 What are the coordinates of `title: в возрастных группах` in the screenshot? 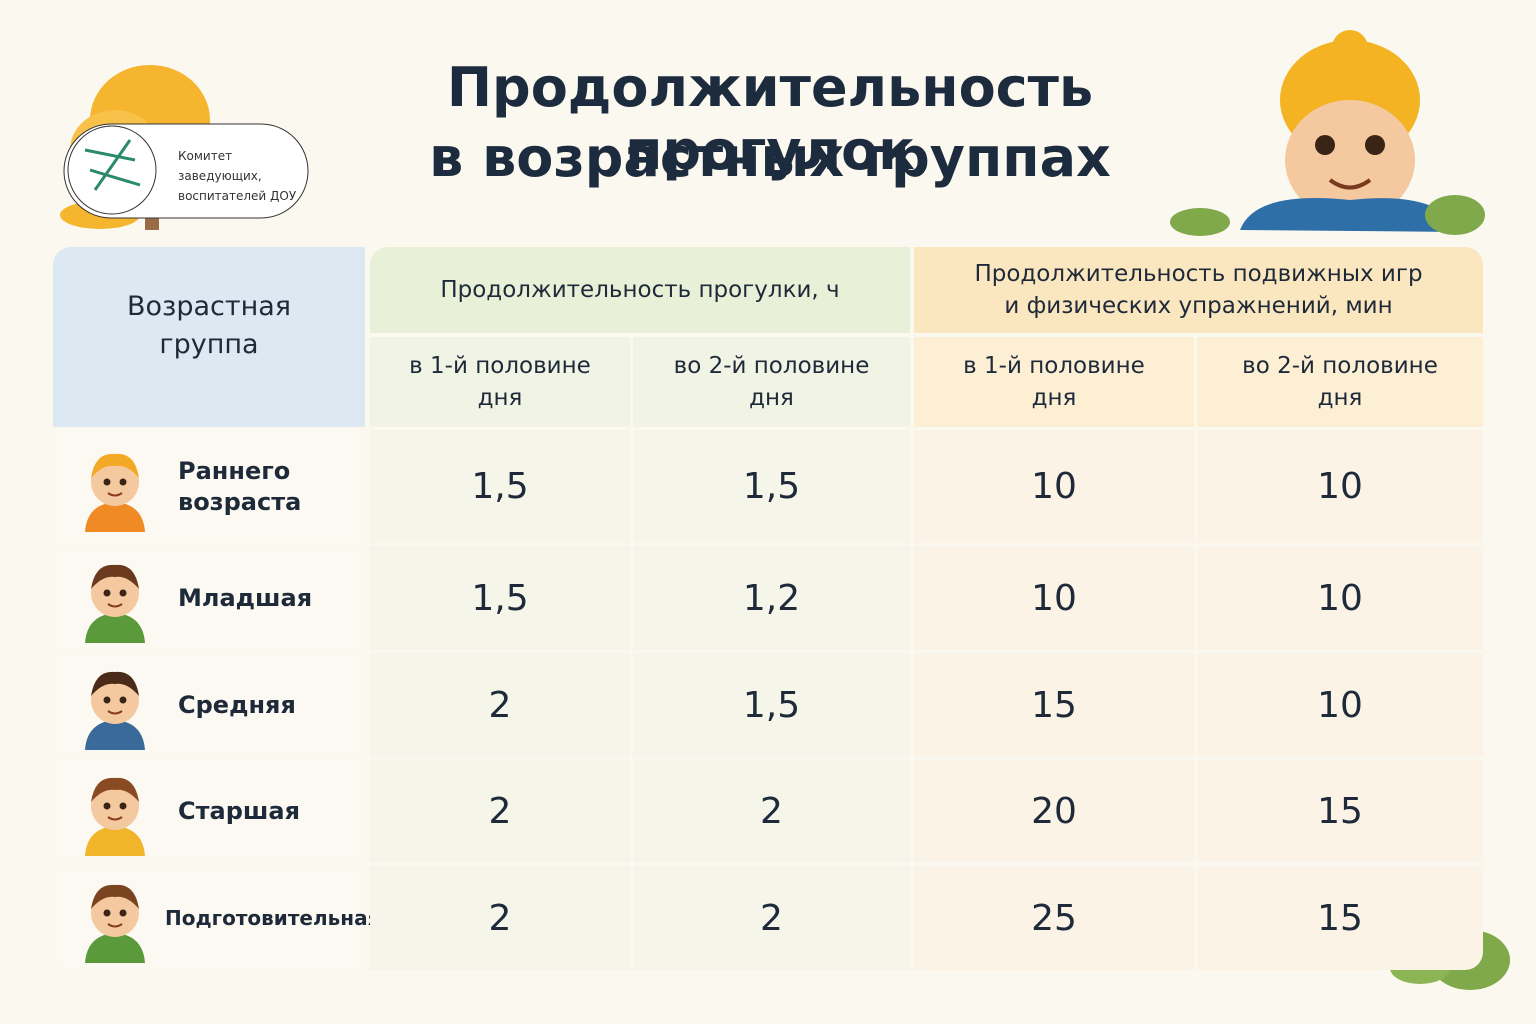 It's located at (770, 157).